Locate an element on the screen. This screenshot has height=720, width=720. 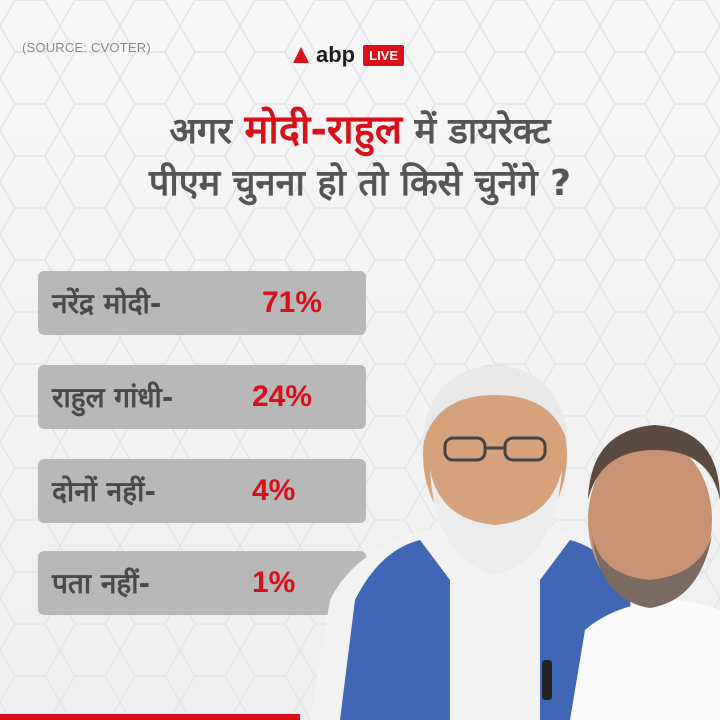
logo-text: abp is located at coordinates (336, 54).